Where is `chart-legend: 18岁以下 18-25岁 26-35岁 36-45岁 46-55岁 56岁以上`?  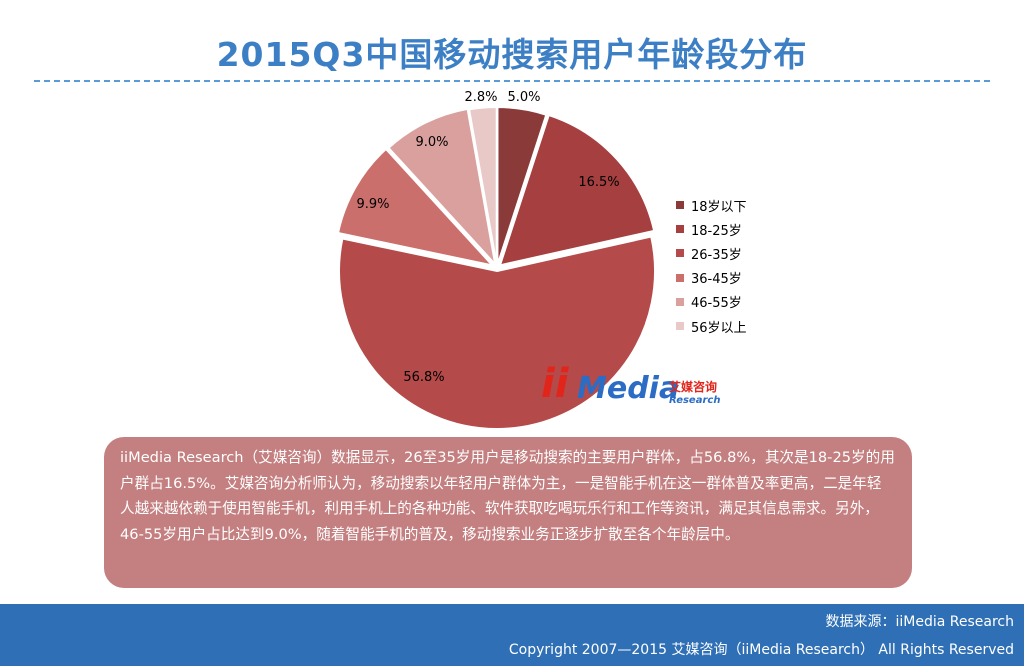
chart-legend: 18岁以下 18-25岁 26-35岁 36-45岁 46-55岁 56岁以上 is located at coordinates (711, 265).